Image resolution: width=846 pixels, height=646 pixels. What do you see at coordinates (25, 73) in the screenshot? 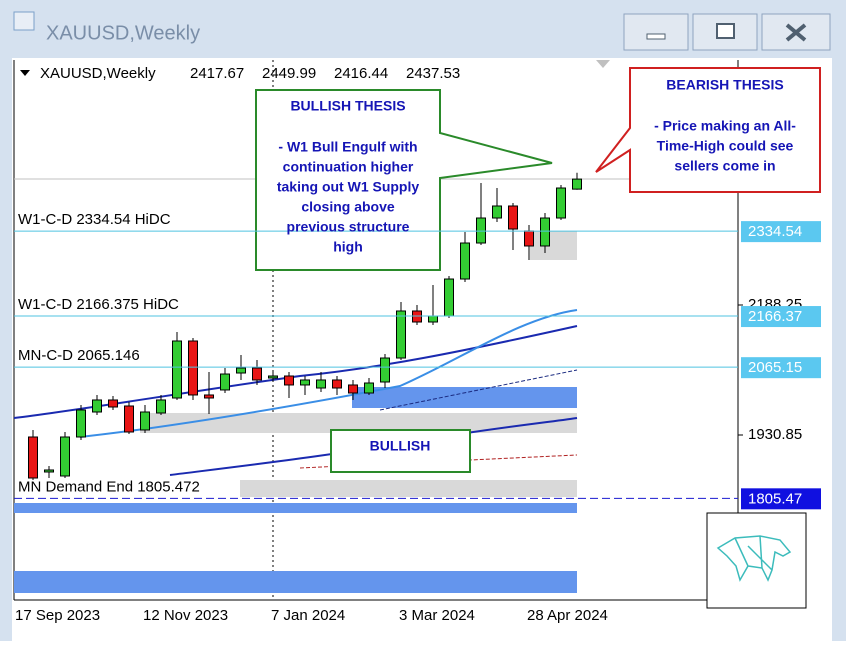
I see `header-arrow` at bounding box center [25, 73].